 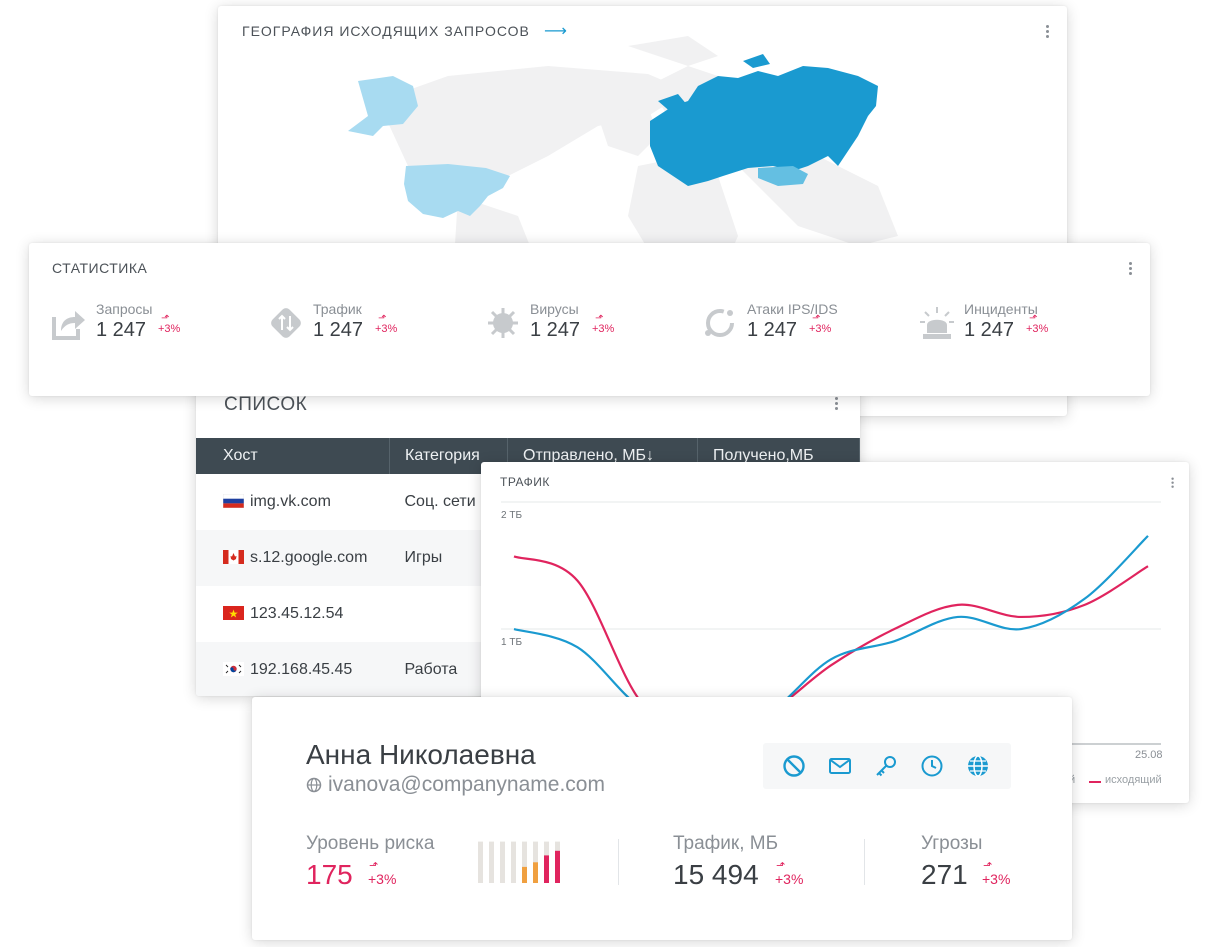 What do you see at coordinates (1072, 780) in the screenshot?
I see `legend-incoming-partial: й` at bounding box center [1072, 780].